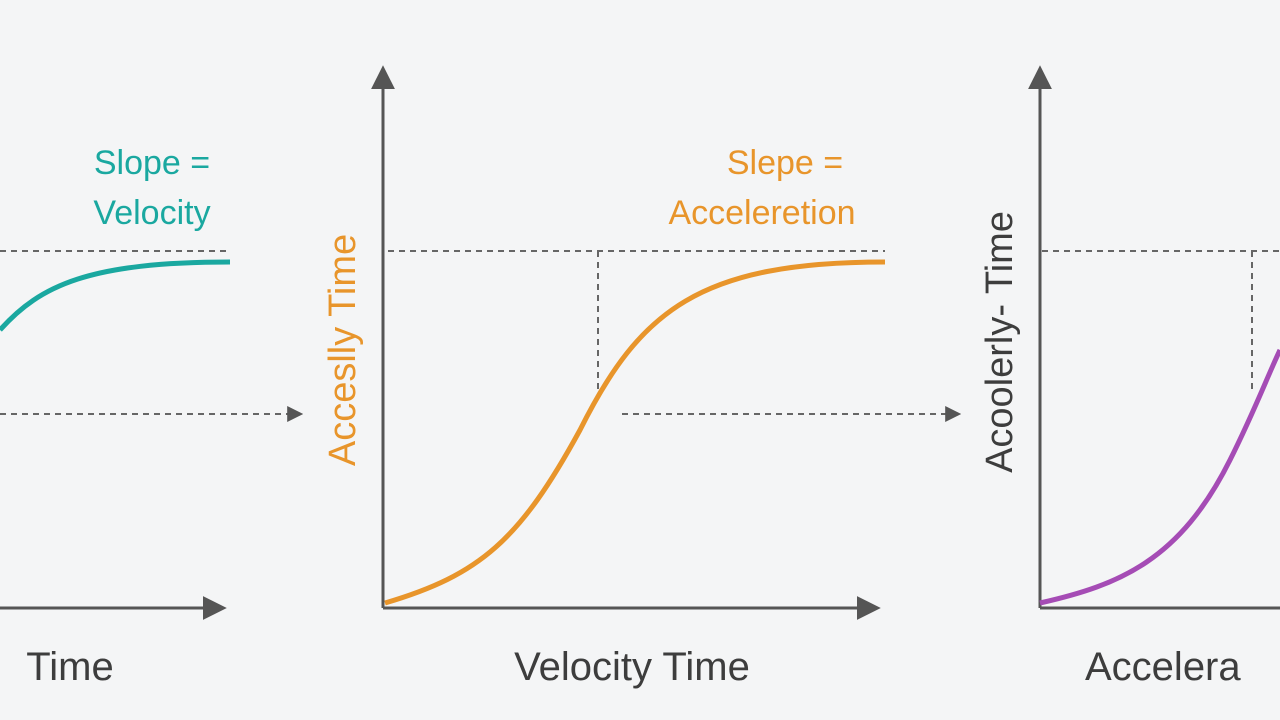  What do you see at coordinates (785, 163) in the screenshot?
I see `annotation: Slepe =` at bounding box center [785, 163].